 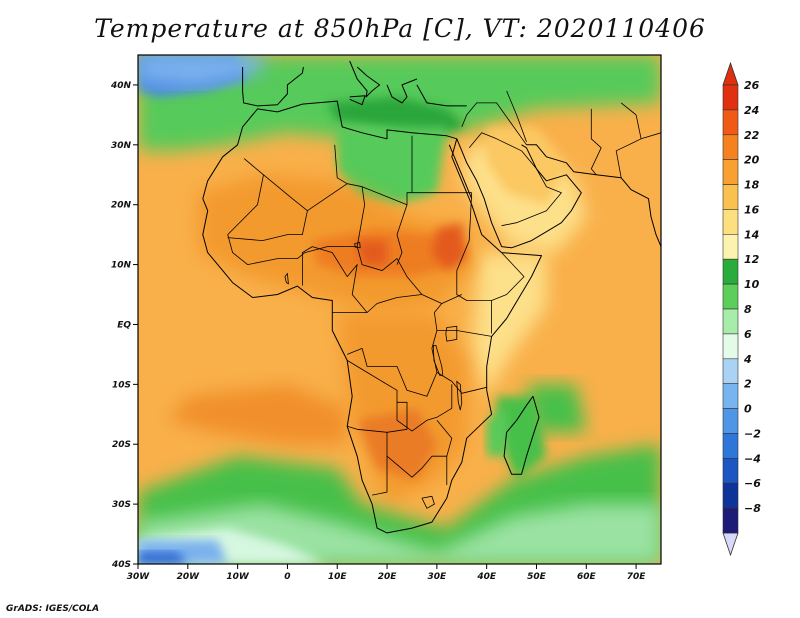 I want to click on greece-coastline, so click(x=402, y=91).